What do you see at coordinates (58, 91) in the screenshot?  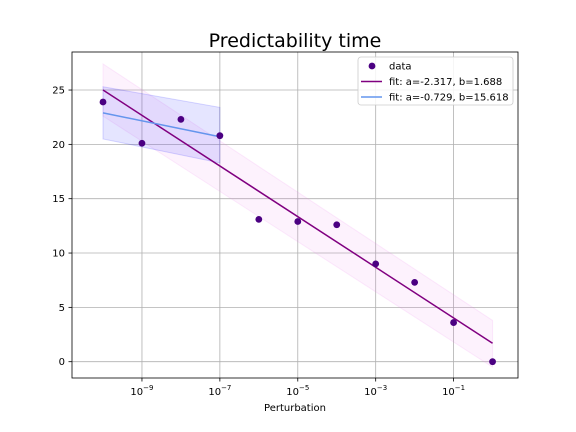 I see `y-tick-label: 25` at bounding box center [58, 91].